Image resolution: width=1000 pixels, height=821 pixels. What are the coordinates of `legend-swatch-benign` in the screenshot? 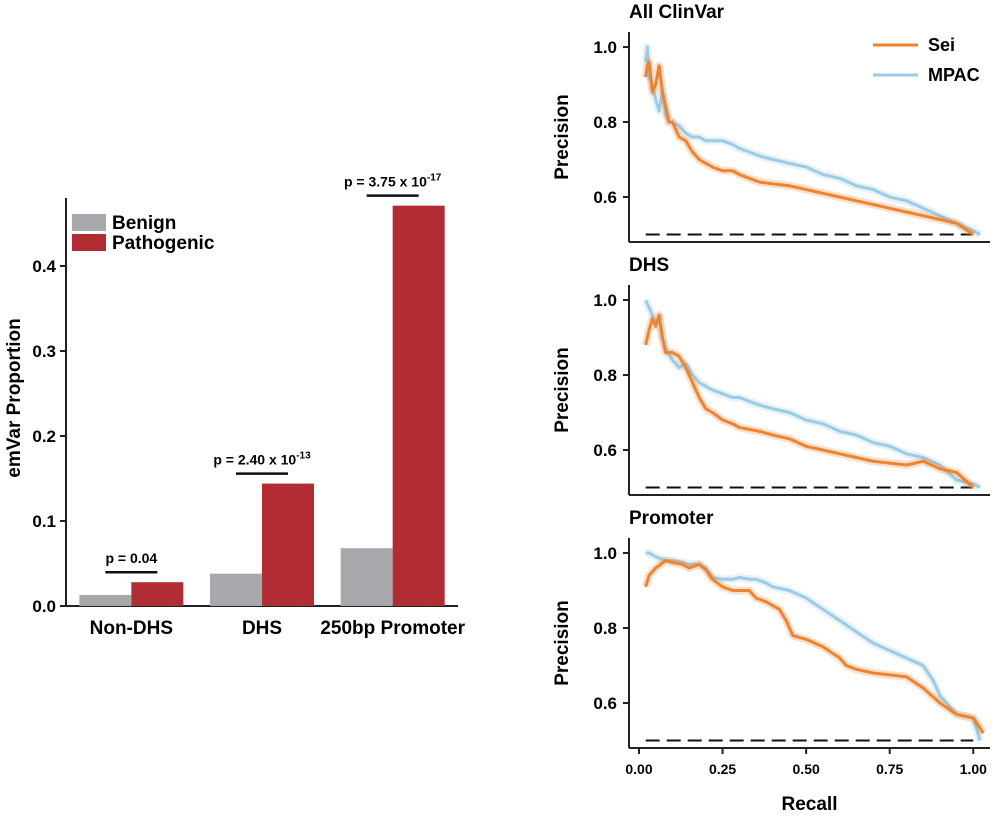 It's located at (89, 222).